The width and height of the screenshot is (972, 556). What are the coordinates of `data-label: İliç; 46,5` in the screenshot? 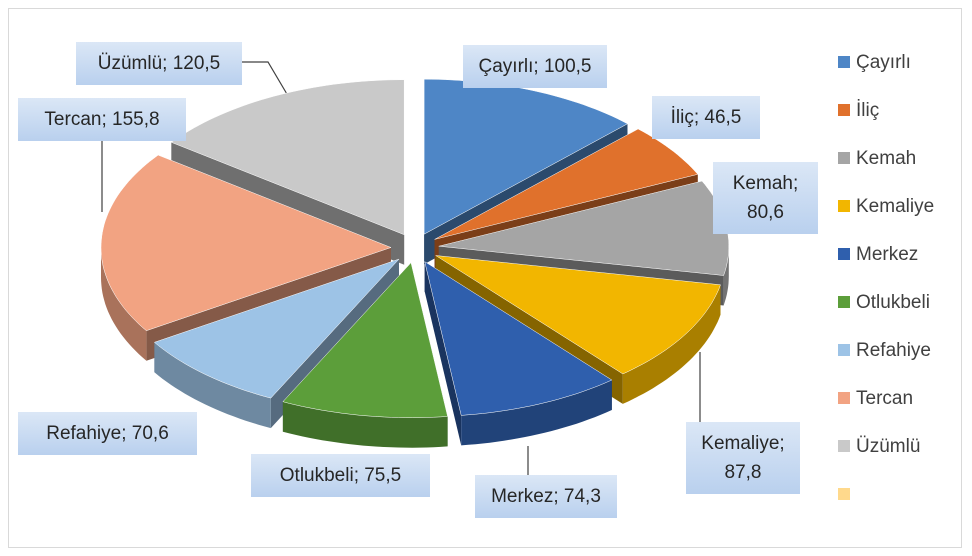 It's located at (706, 117).